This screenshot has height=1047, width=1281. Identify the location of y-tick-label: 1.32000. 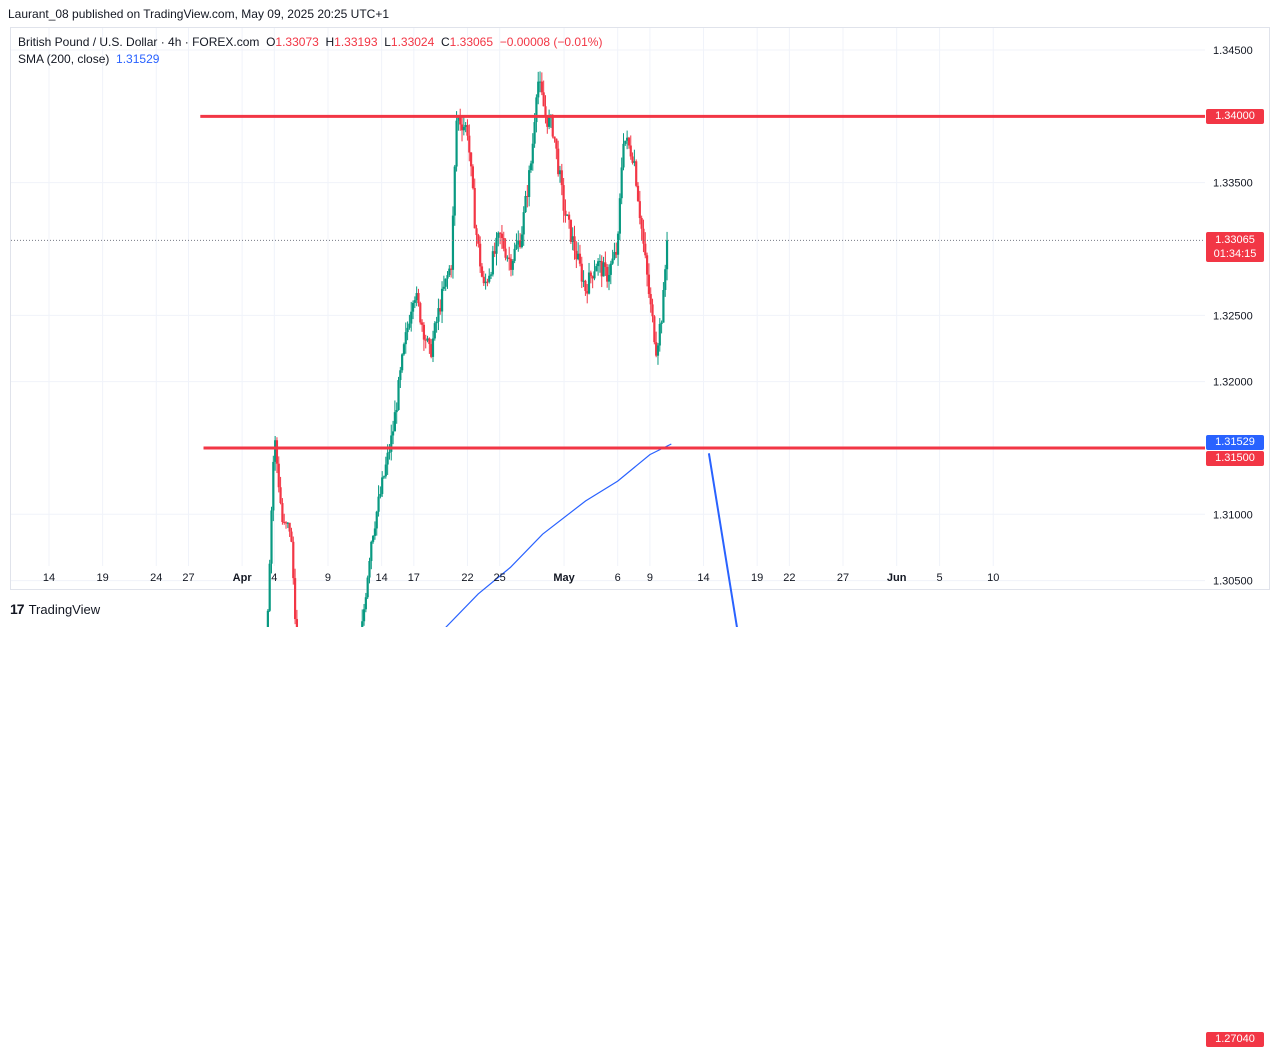
(1233, 383).